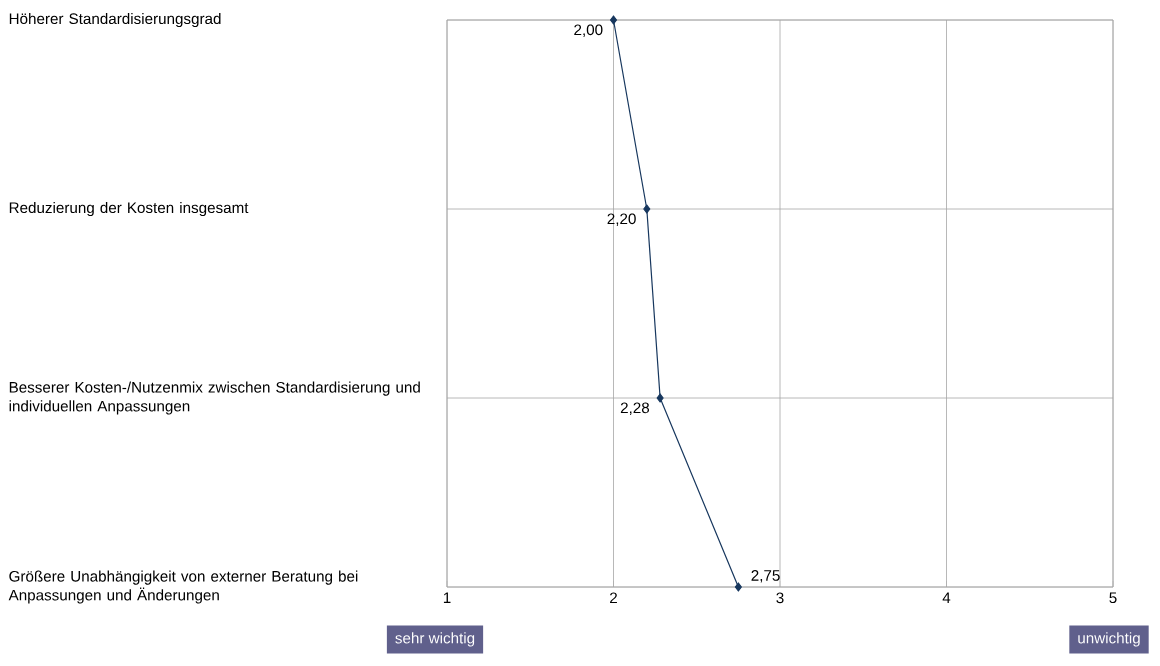 This screenshot has width=1160, height=666. I want to click on data-label: 2,20, so click(621, 219).